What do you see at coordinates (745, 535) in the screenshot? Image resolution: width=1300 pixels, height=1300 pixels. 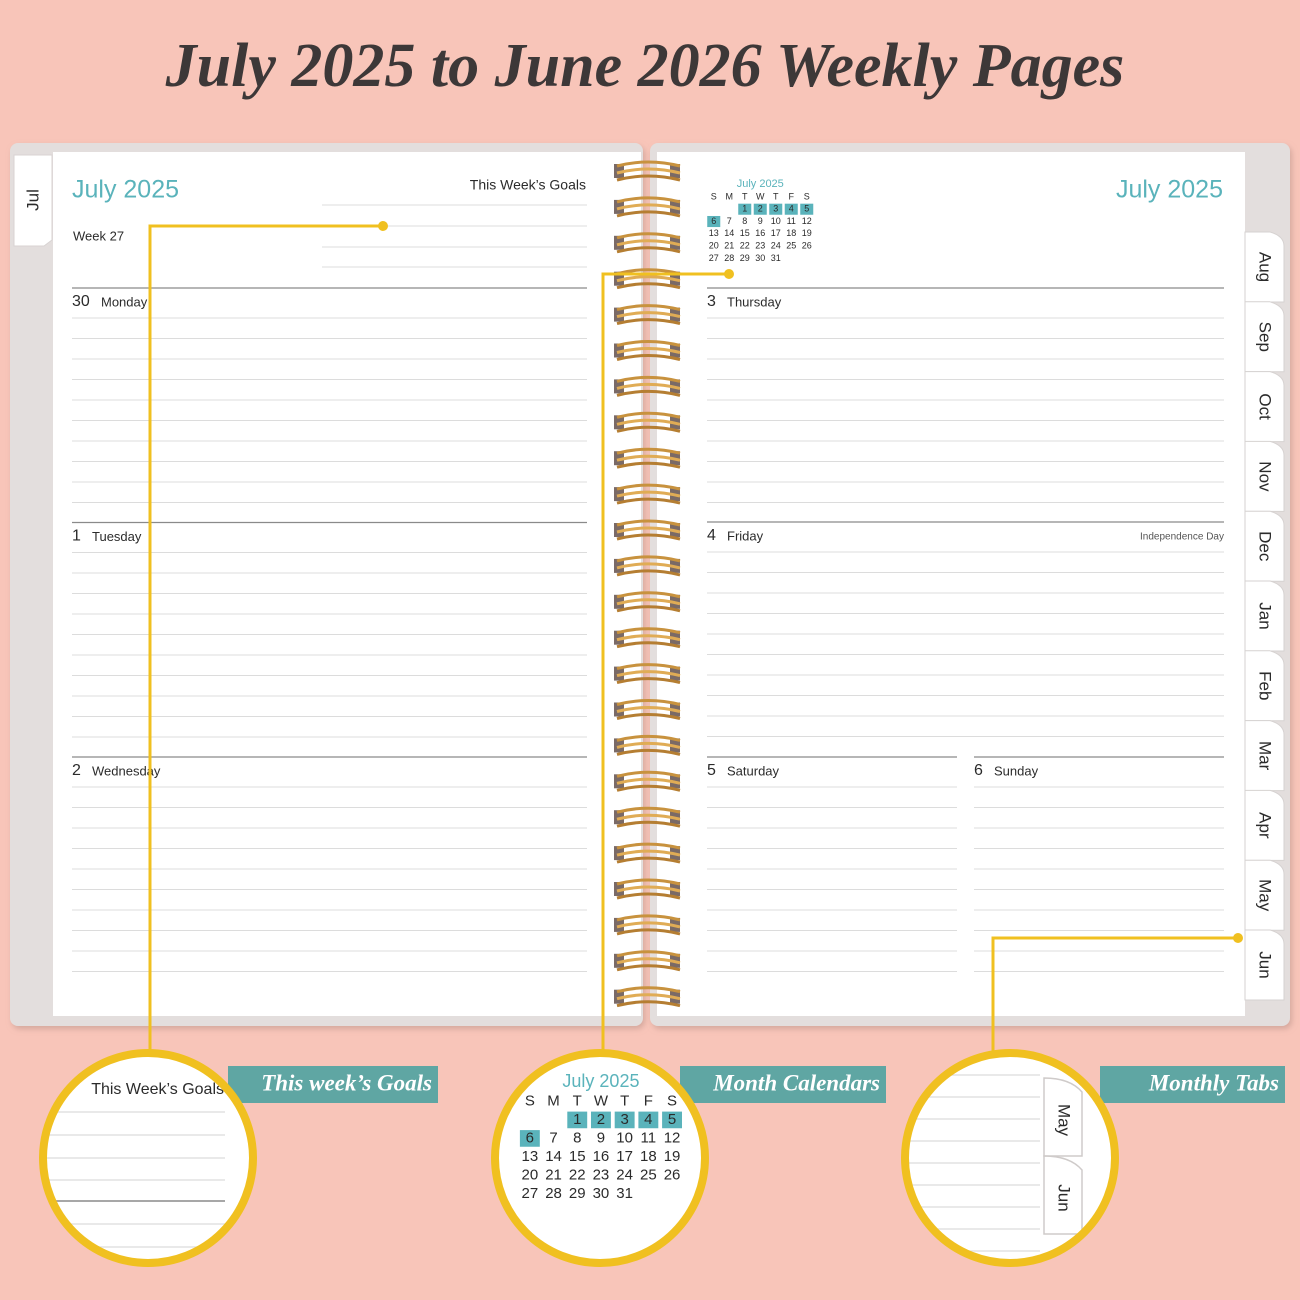 I see `day-name: Friday` at bounding box center [745, 535].